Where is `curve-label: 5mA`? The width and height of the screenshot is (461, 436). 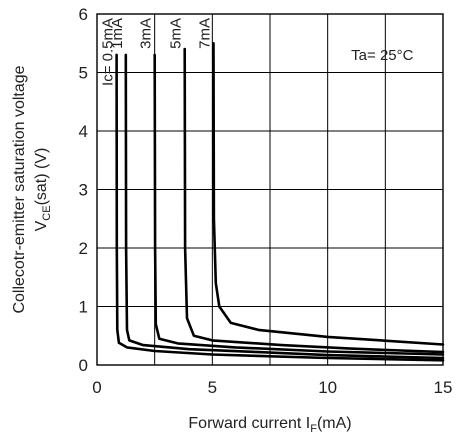
curve-label: 5mA is located at coordinates (176, 33).